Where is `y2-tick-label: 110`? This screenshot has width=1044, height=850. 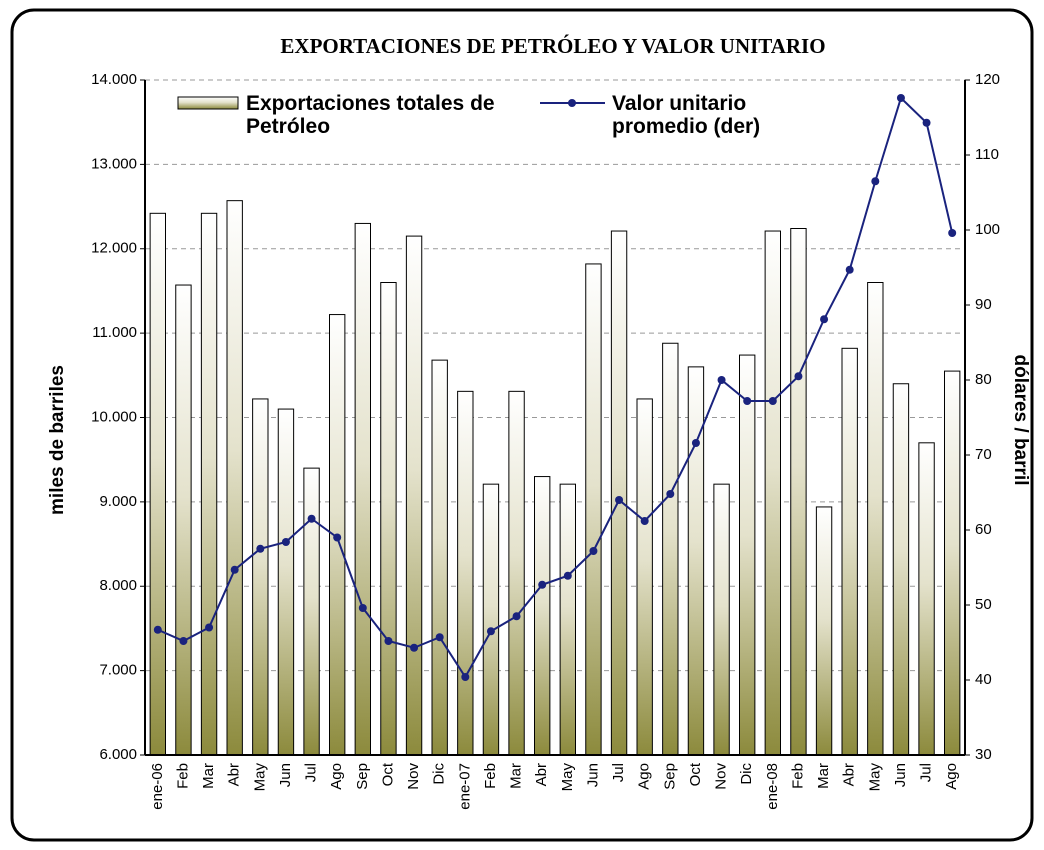
y2-tick-label: 110 is located at coordinates (987, 154).